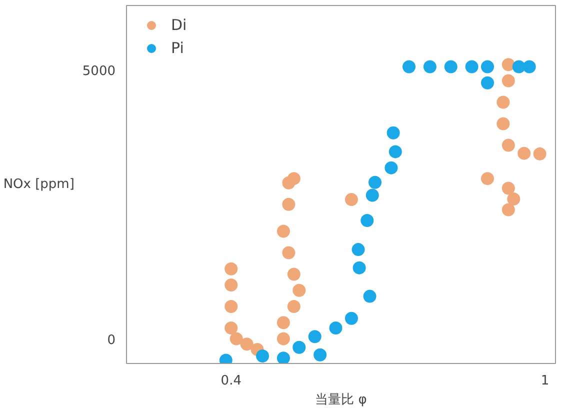 The image size is (566, 415). Describe the element at coordinates (99, 72) in the screenshot. I see `y-tick-label: 5000` at that location.